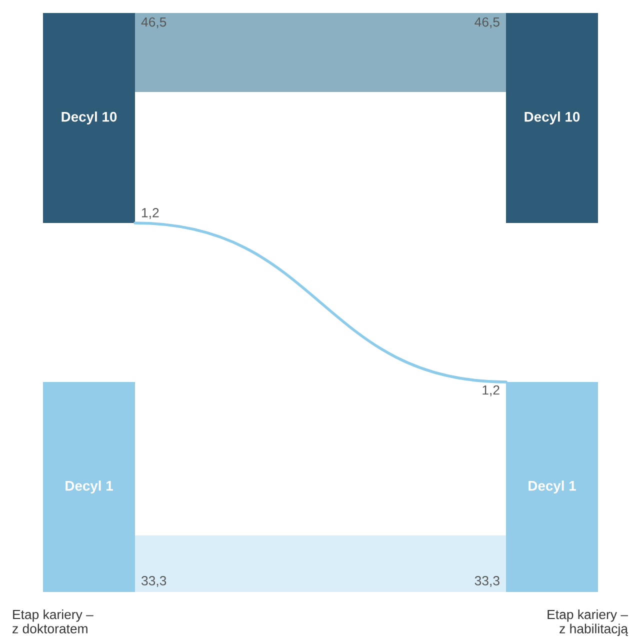  Describe the element at coordinates (588, 622) in the screenshot. I see `text: Etap kariery – z habilitacją` at that location.